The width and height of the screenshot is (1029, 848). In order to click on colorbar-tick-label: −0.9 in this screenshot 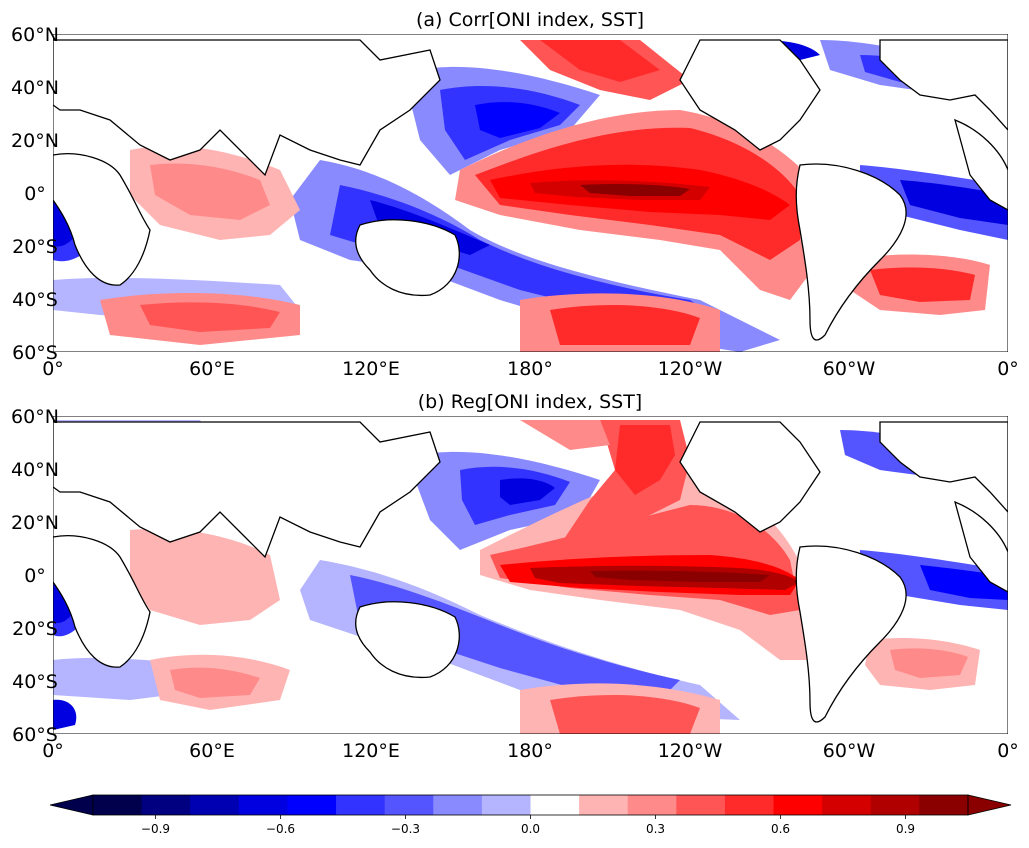, I will do `click(155, 829)`.